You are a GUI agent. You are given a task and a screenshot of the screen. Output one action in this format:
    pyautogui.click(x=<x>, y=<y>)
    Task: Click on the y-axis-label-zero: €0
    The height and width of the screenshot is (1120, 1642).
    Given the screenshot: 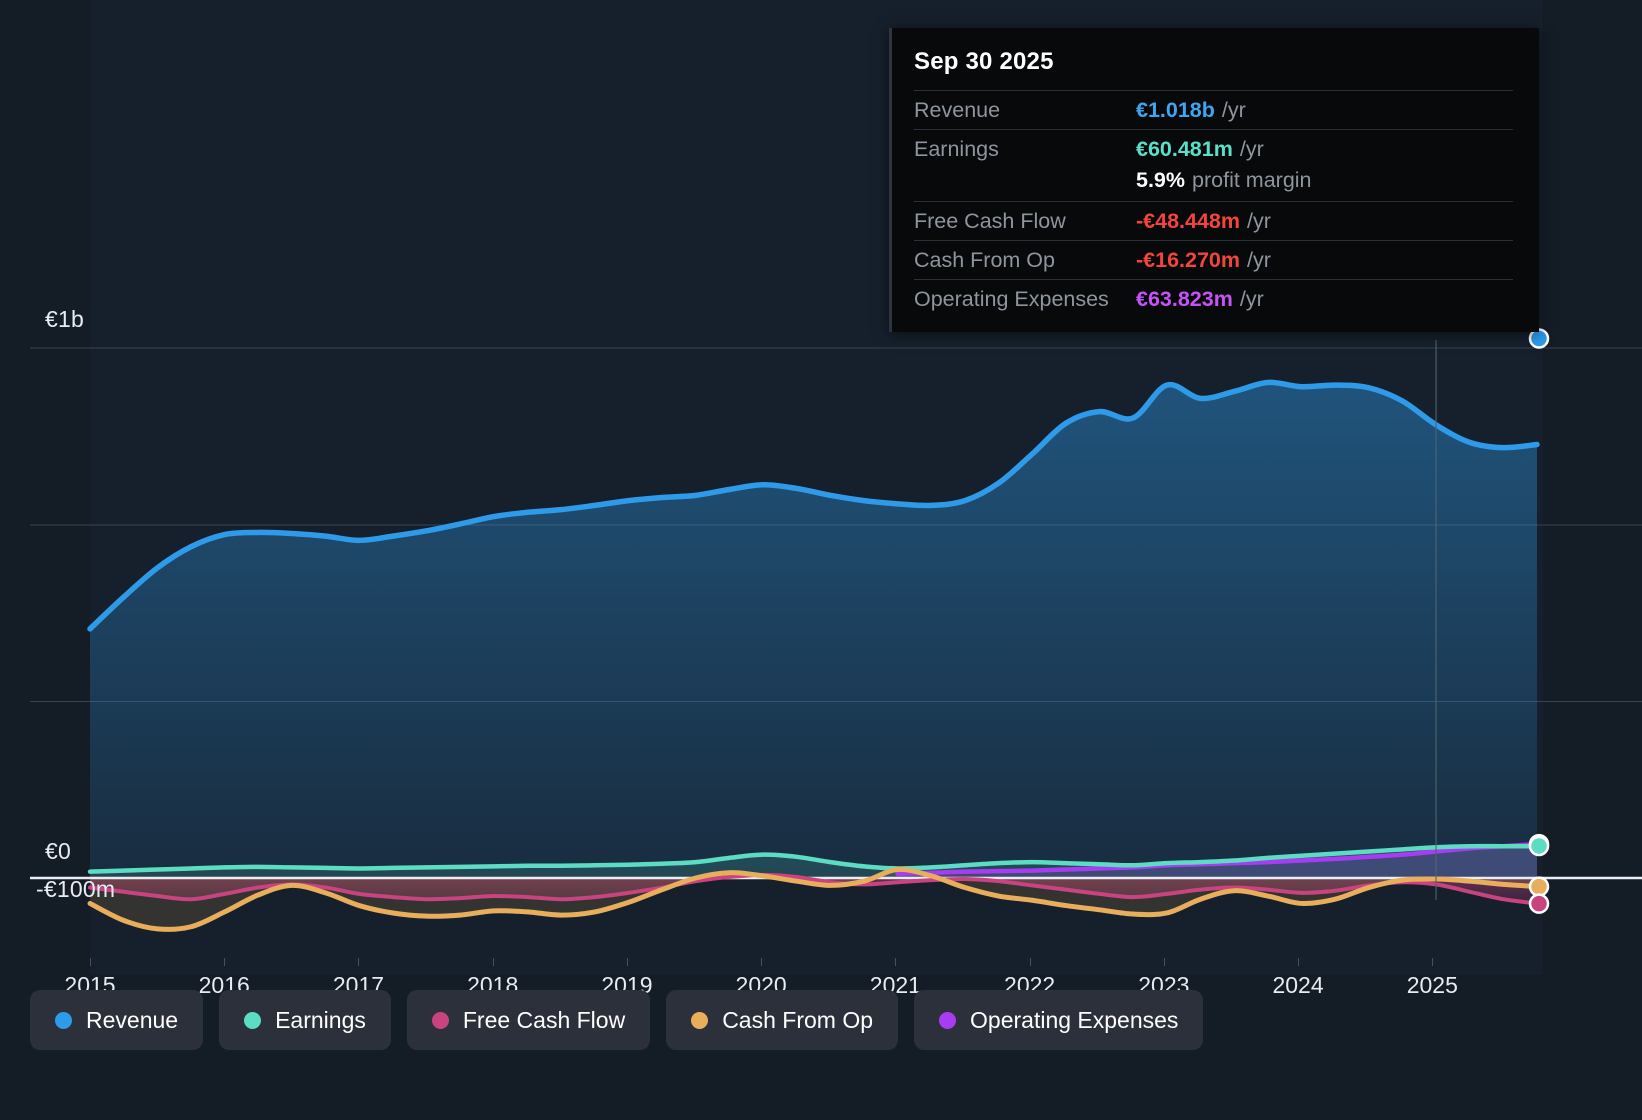 What is the action you would take?
    pyautogui.click(x=58, y=851)
    